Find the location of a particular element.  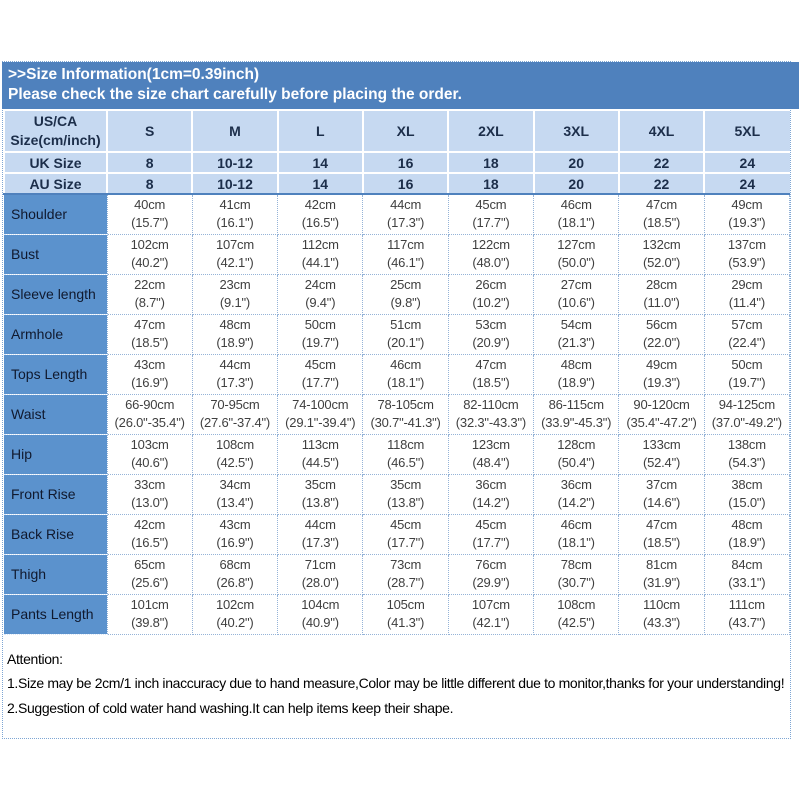

measurement-cell: 90-120cm (35.4"-47.2") is located at coordinates (661, 414).